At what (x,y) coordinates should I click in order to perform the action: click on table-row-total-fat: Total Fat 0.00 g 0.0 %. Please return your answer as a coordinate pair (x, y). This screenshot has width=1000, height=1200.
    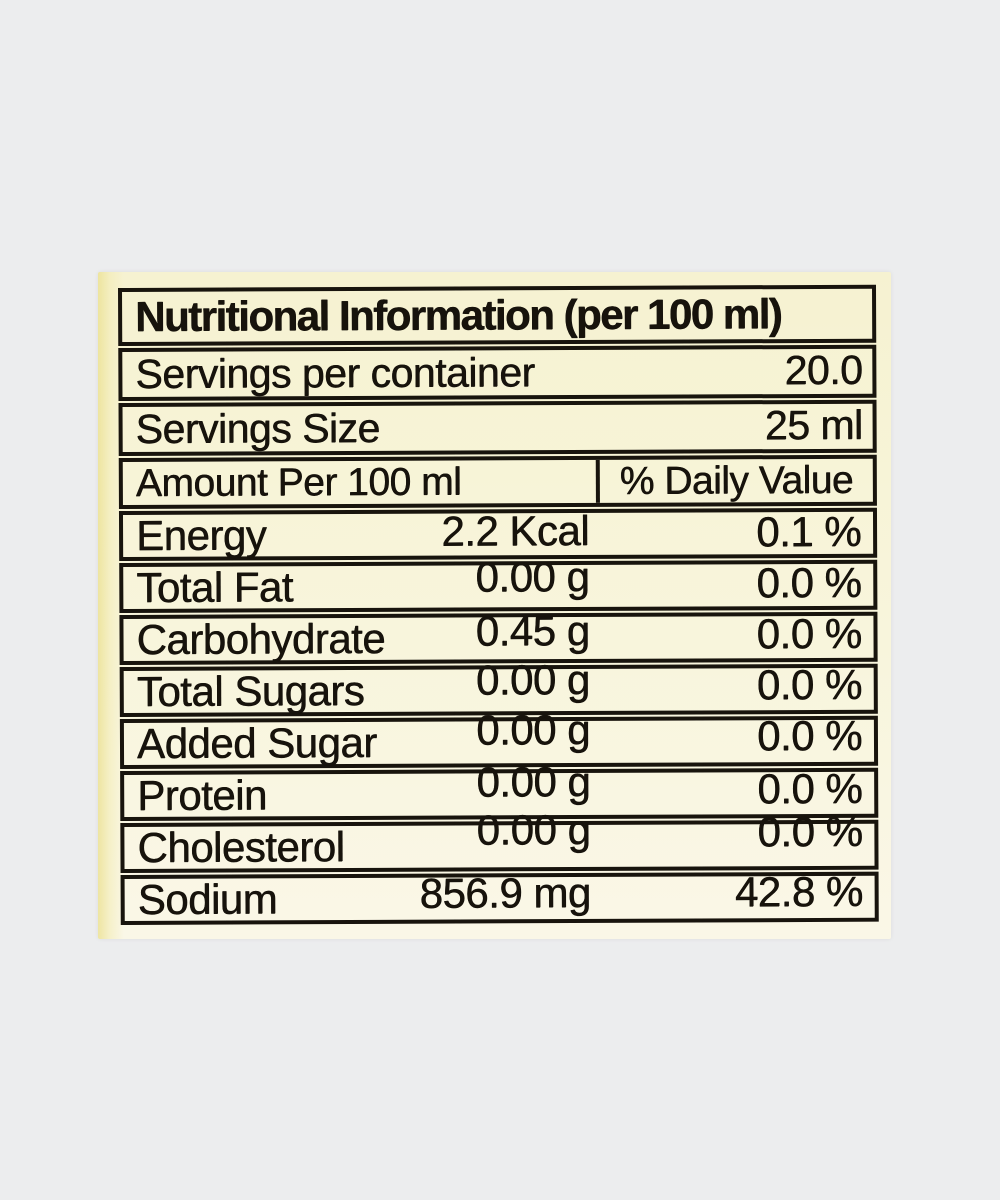
    Looking at the image, I should click on (498, 583).